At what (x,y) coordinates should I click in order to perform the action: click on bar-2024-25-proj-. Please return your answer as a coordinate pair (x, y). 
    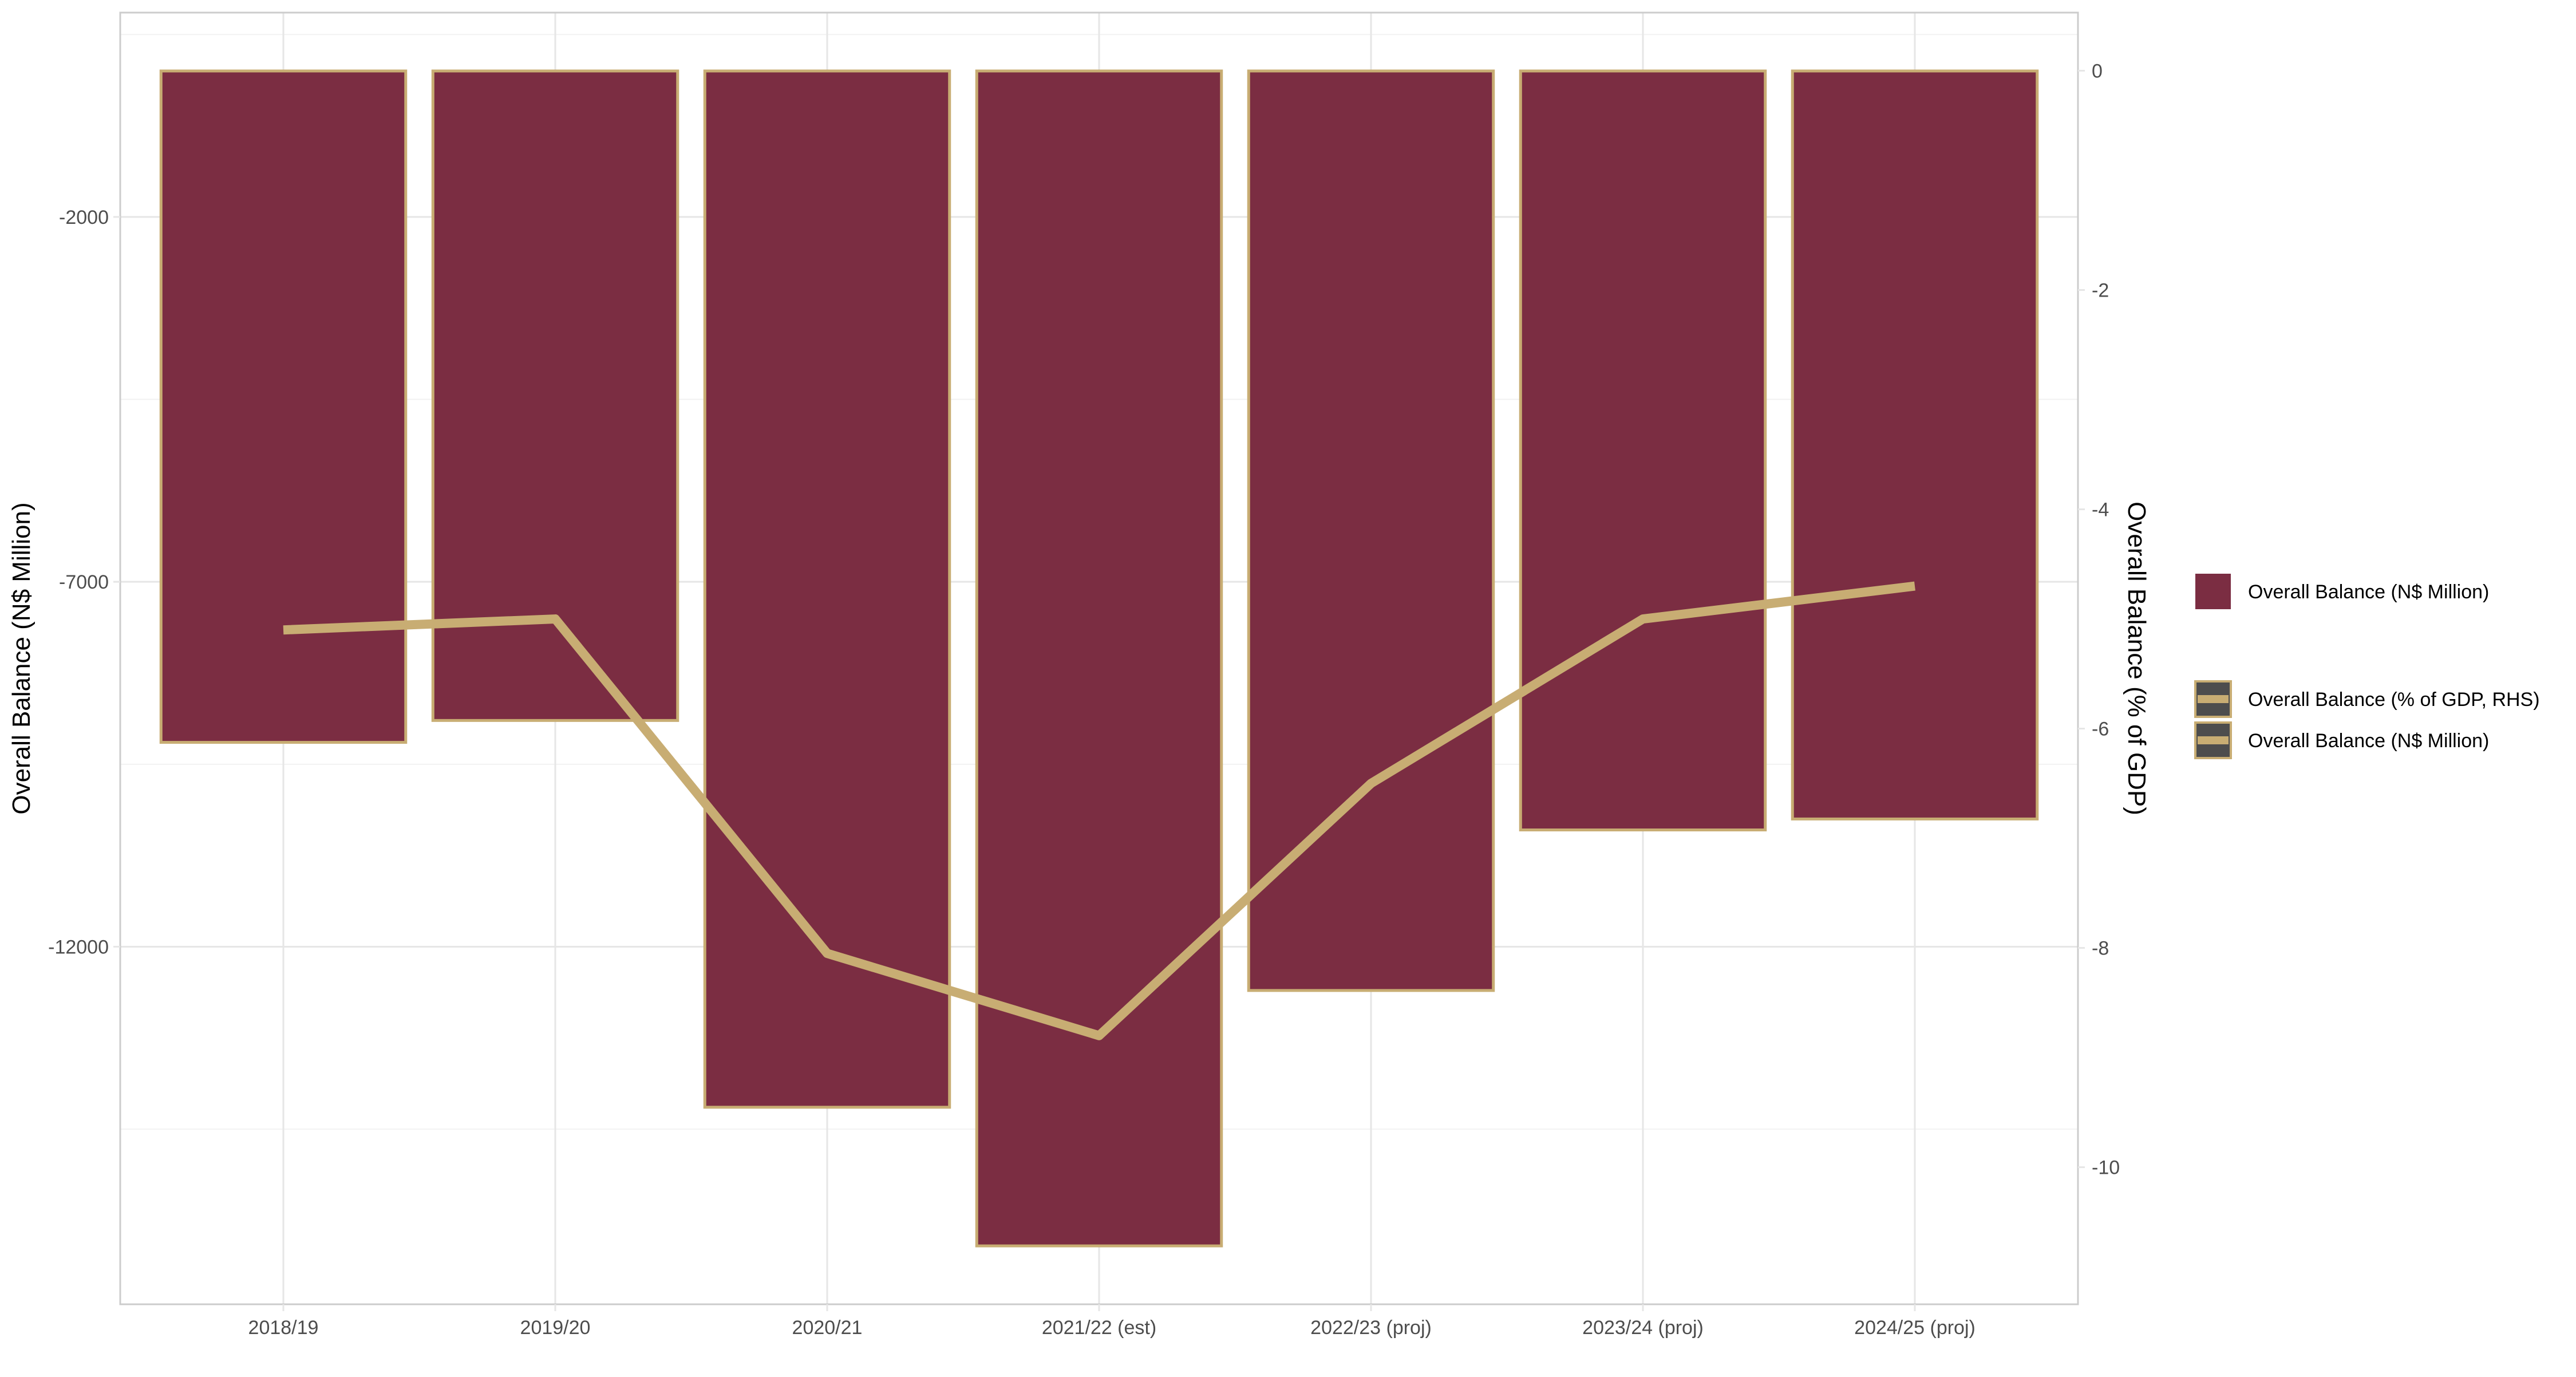
    Looking at the image, I should click on (1914, 445).